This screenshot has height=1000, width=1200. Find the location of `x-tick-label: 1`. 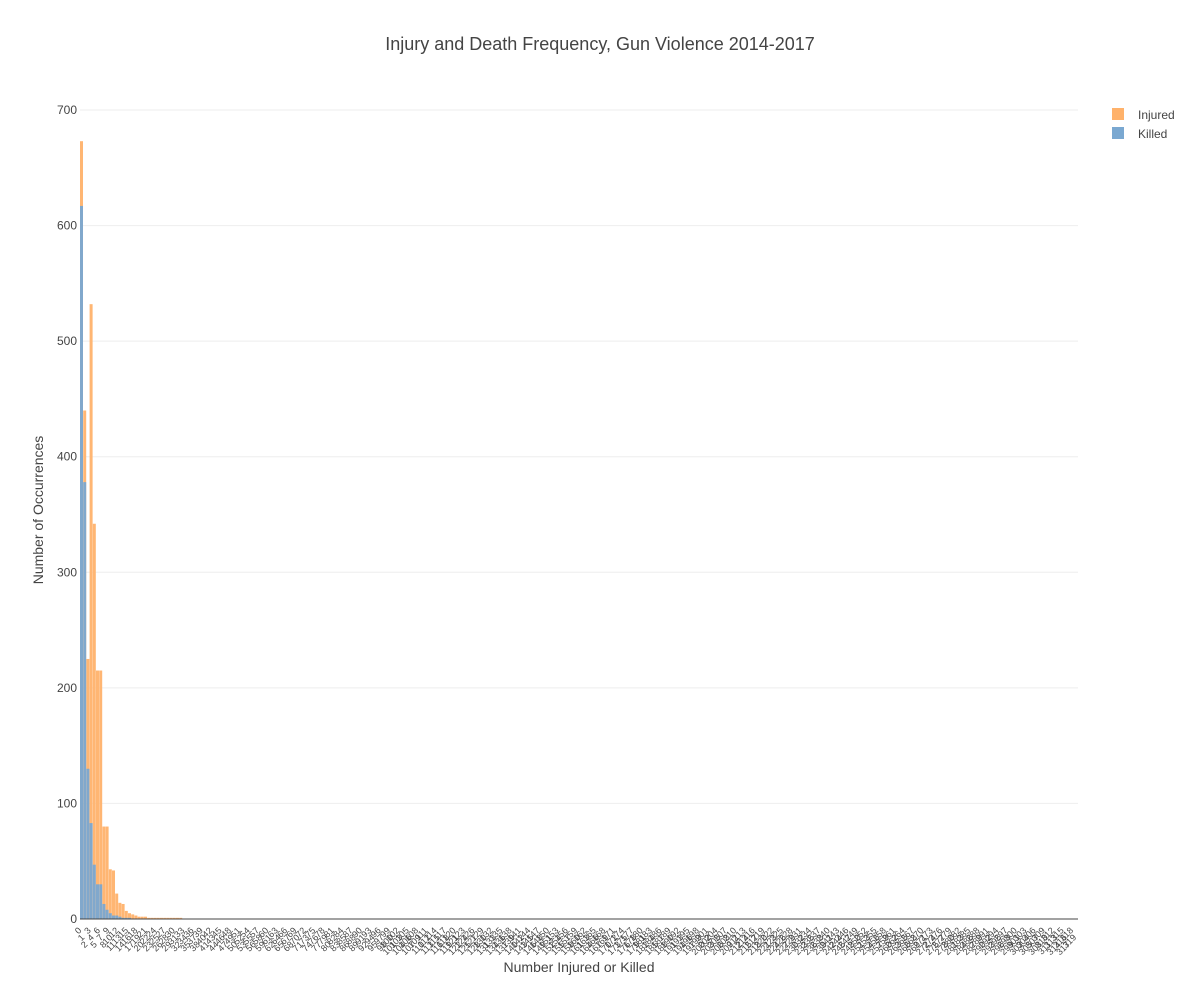

x-tick-label: 1 is located at coordinates (81, 937).